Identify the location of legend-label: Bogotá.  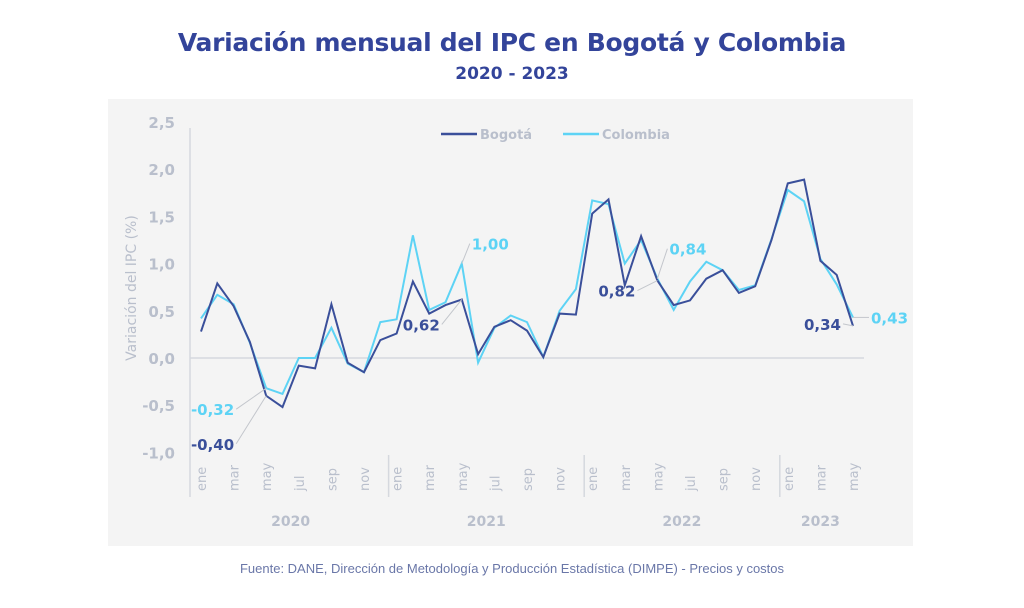
(506, 135).